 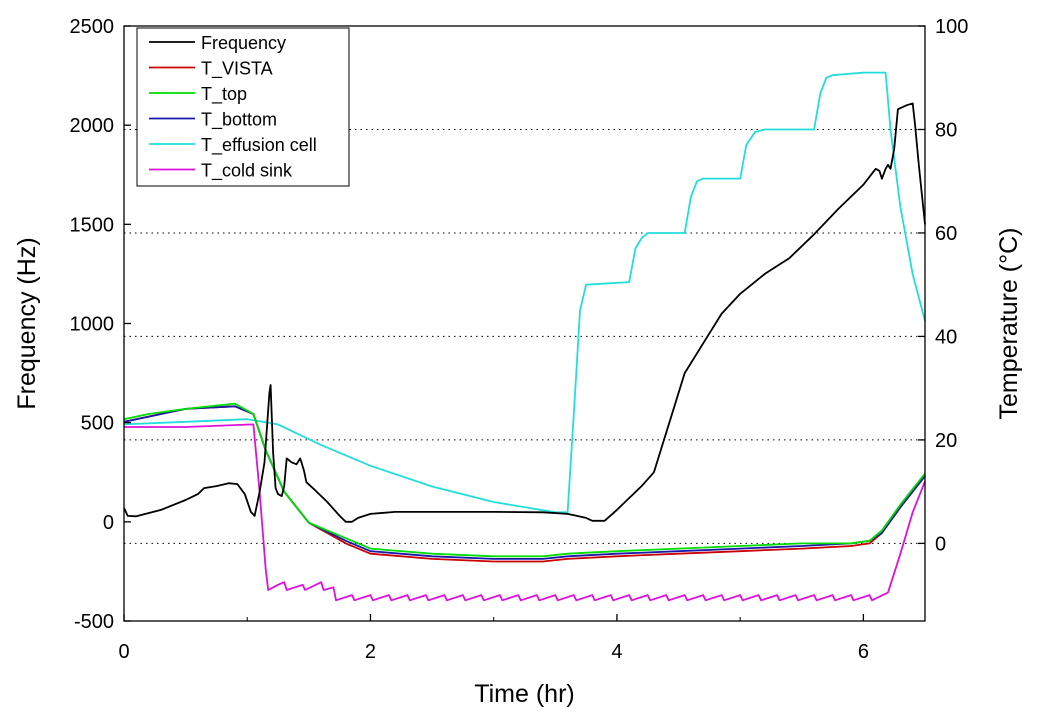 What do you see at coordinates (951, 27) in the screenshot?
I see `y-right-tick-label: 100` at bounding box center [951, 27].